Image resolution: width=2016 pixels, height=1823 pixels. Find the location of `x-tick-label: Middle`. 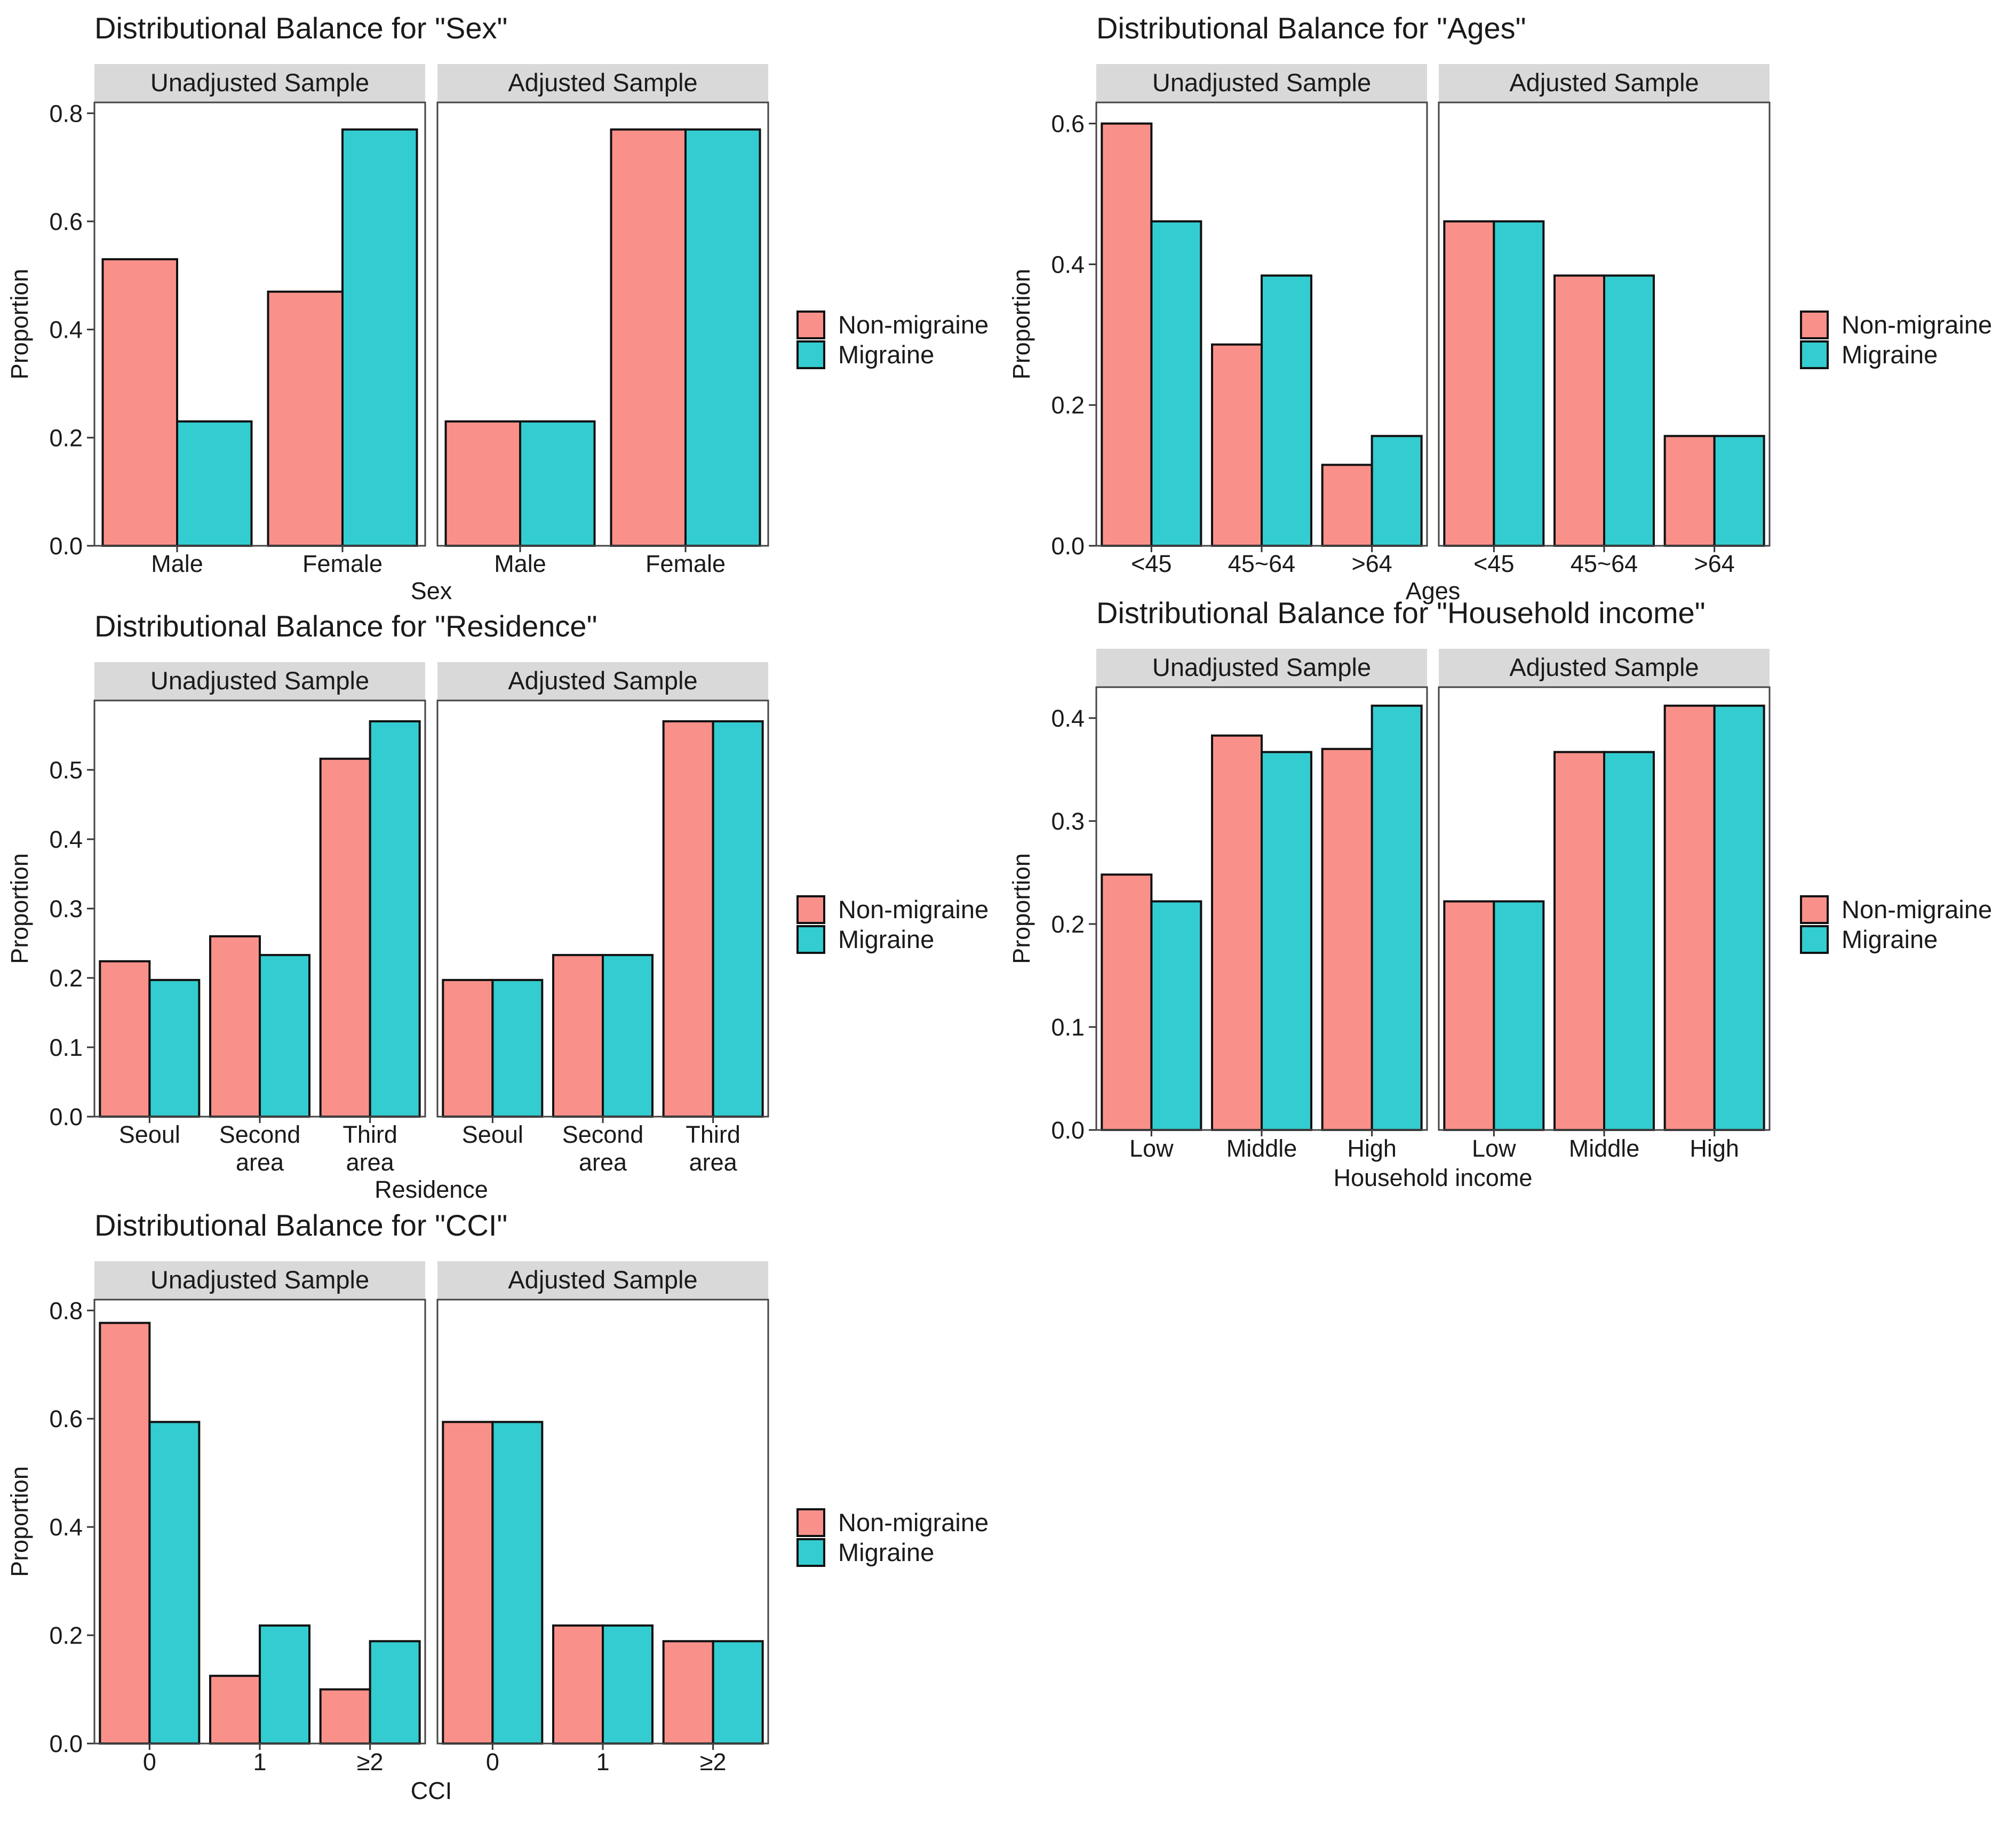

x-tick-label: Middle is located at coordinates (1604, 1149).